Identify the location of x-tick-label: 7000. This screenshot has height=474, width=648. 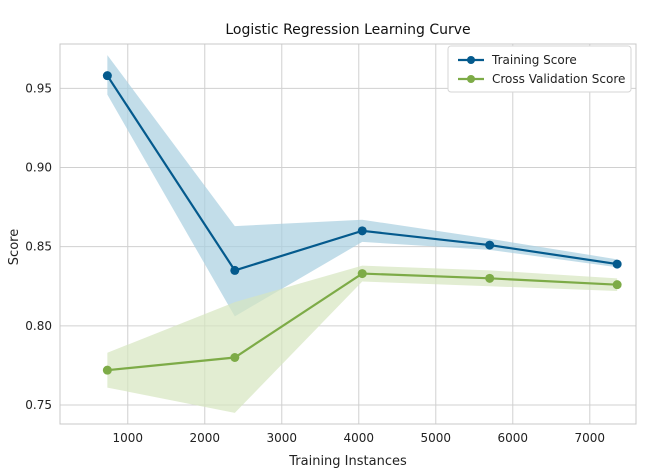
(590, 438).